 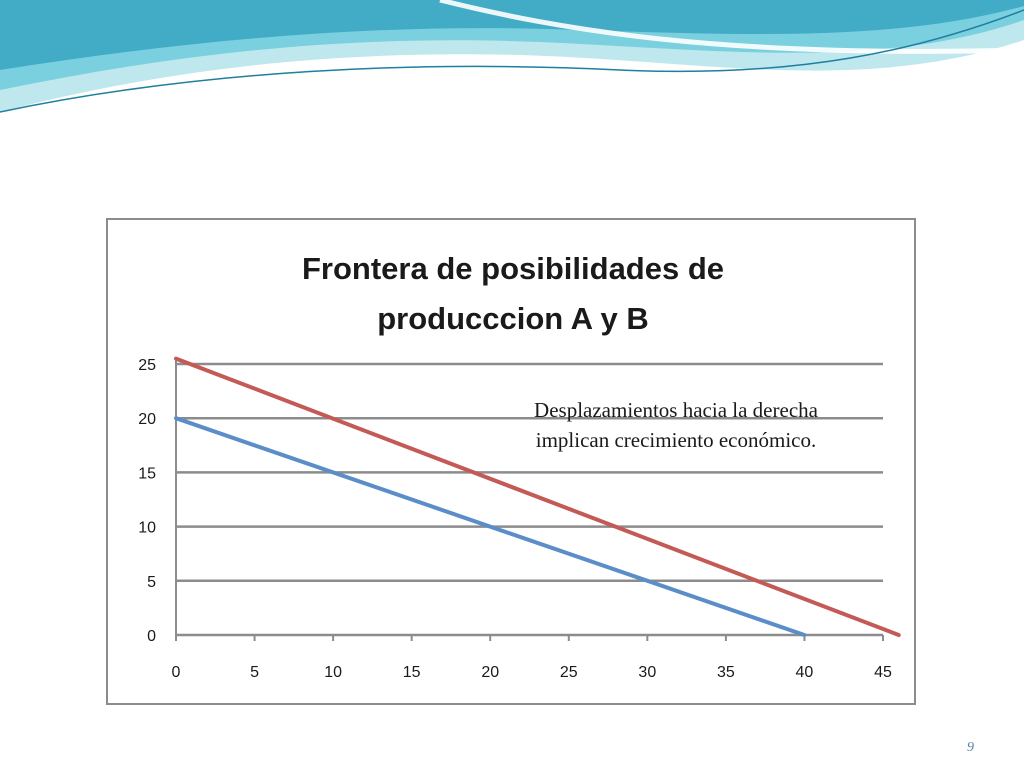 I want to click on x-tick-label: 45, so click(x=883, y=672).